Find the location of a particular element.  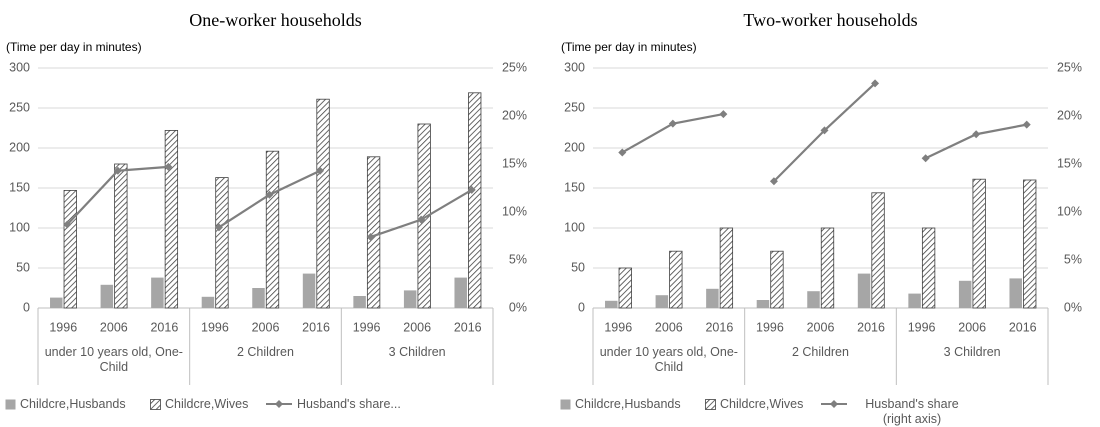

legend-label: Childcre,Wives is located at coordinates (762, 404).